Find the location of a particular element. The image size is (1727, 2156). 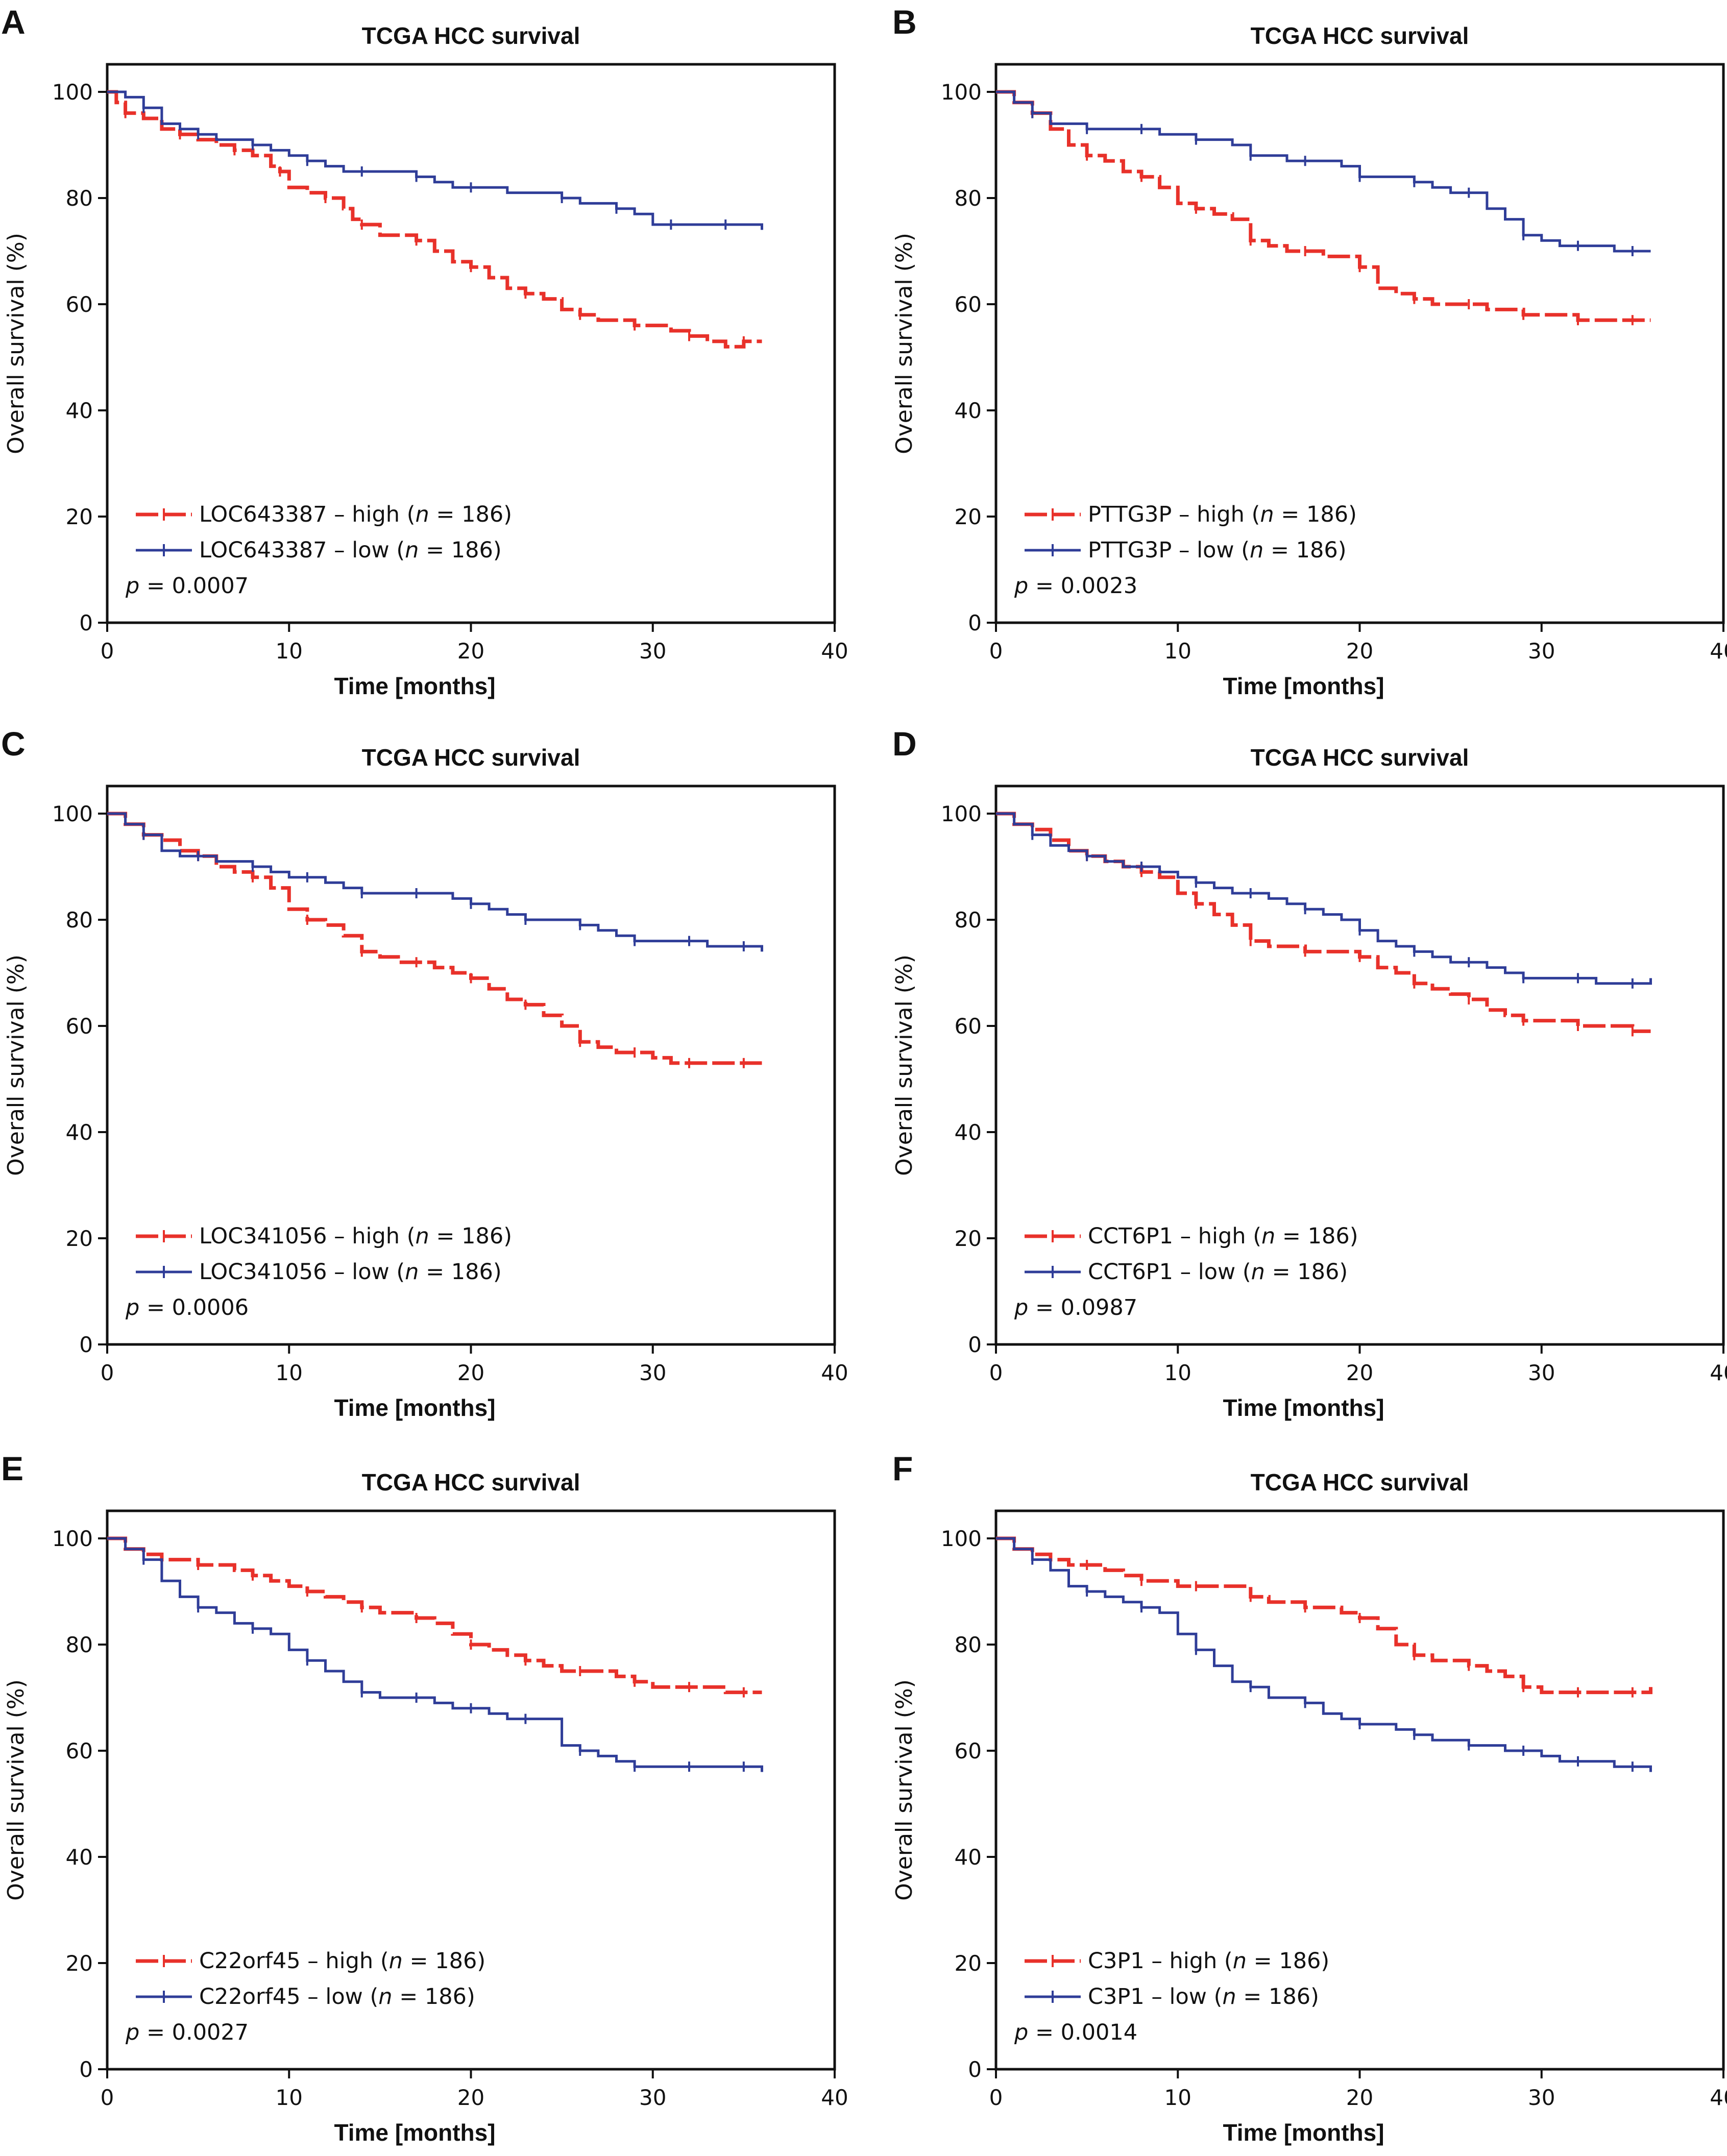

p-value-number: = 0.0027 is located at coordinates (194, 2032).